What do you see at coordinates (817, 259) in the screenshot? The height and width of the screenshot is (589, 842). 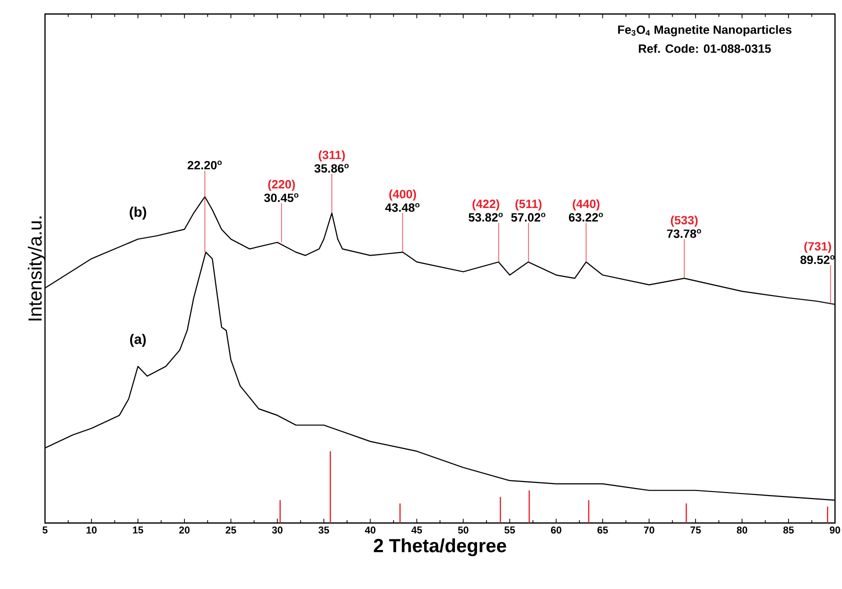 I see `annotation: 89.52$^{o}$` at bounding box center [817, 259].